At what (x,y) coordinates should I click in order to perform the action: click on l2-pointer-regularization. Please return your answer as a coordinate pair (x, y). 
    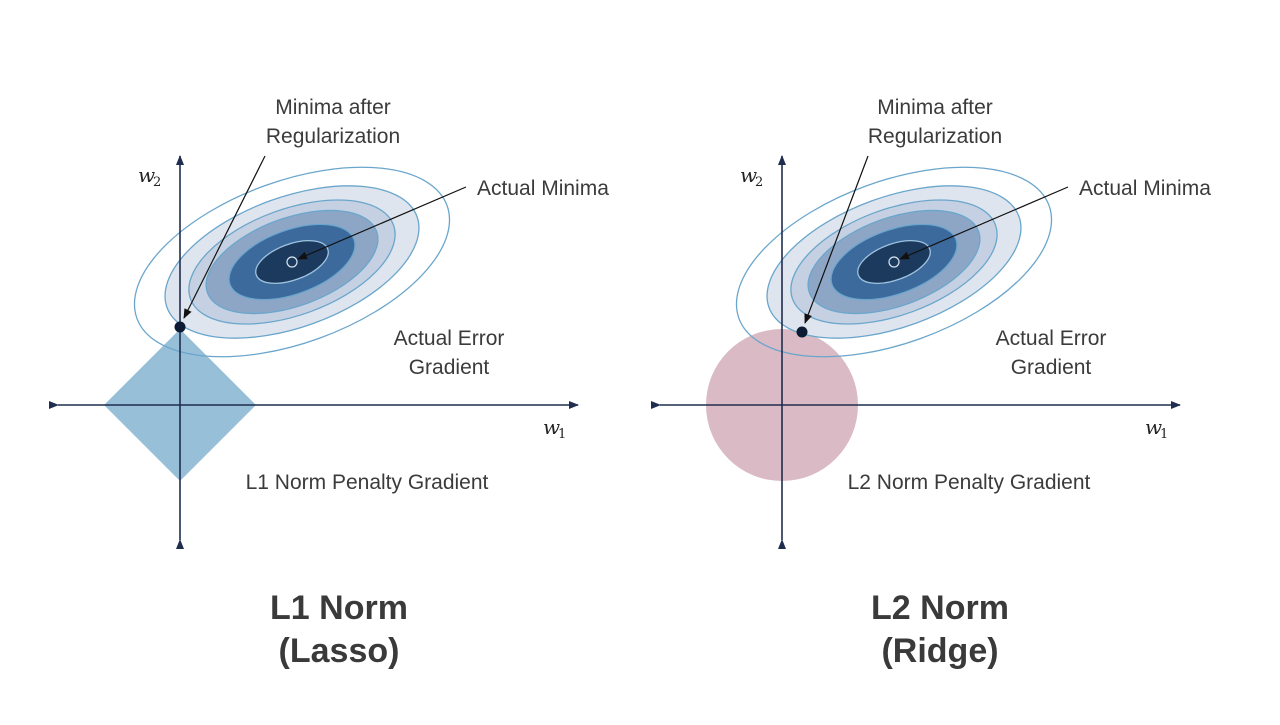
    Looking at the image, I should click on (836, 239).